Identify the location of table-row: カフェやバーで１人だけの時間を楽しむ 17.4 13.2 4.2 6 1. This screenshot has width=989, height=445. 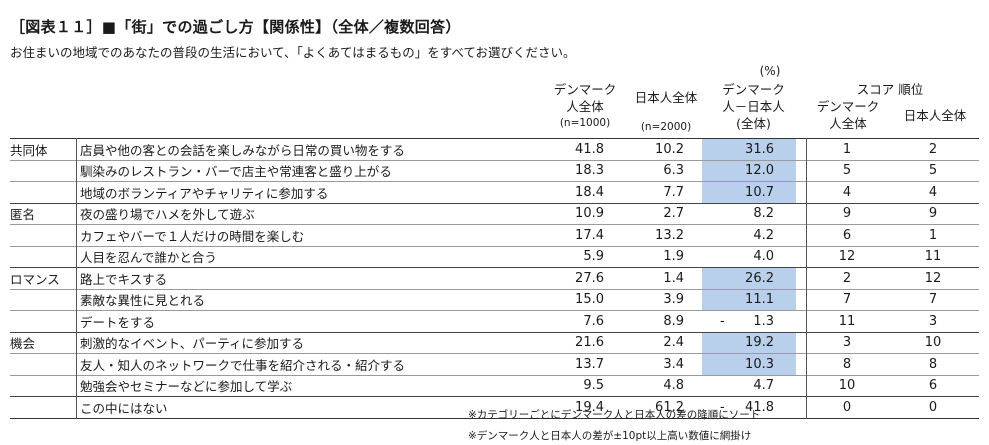
(494, 235).